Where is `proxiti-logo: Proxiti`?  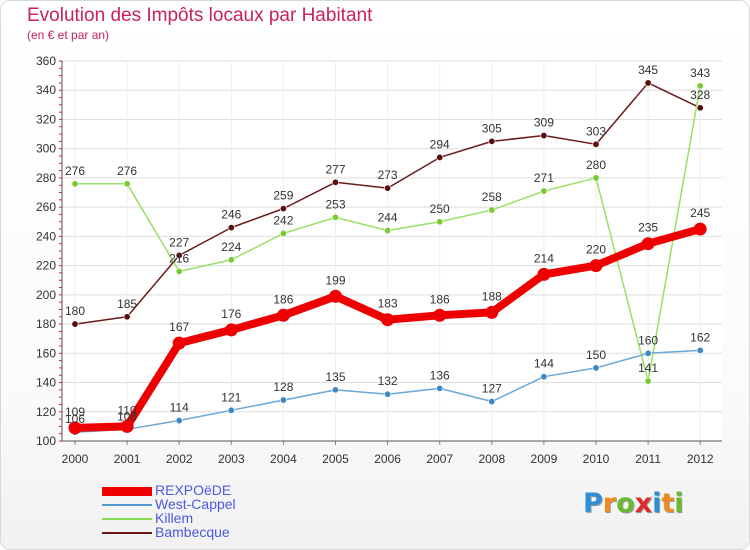
proxiti-logo: Proxiti is located at coordinates (633, 503).